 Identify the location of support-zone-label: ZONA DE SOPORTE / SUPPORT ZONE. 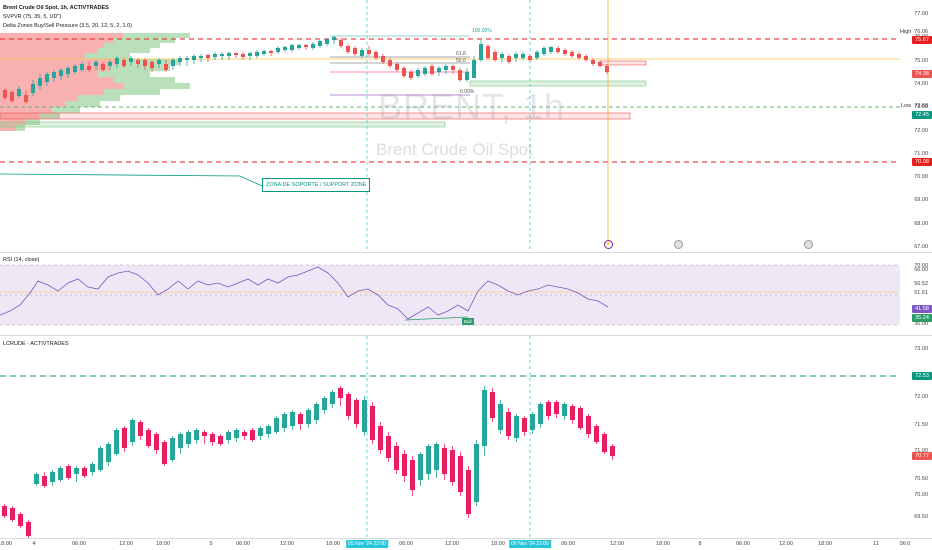
(316, 185).